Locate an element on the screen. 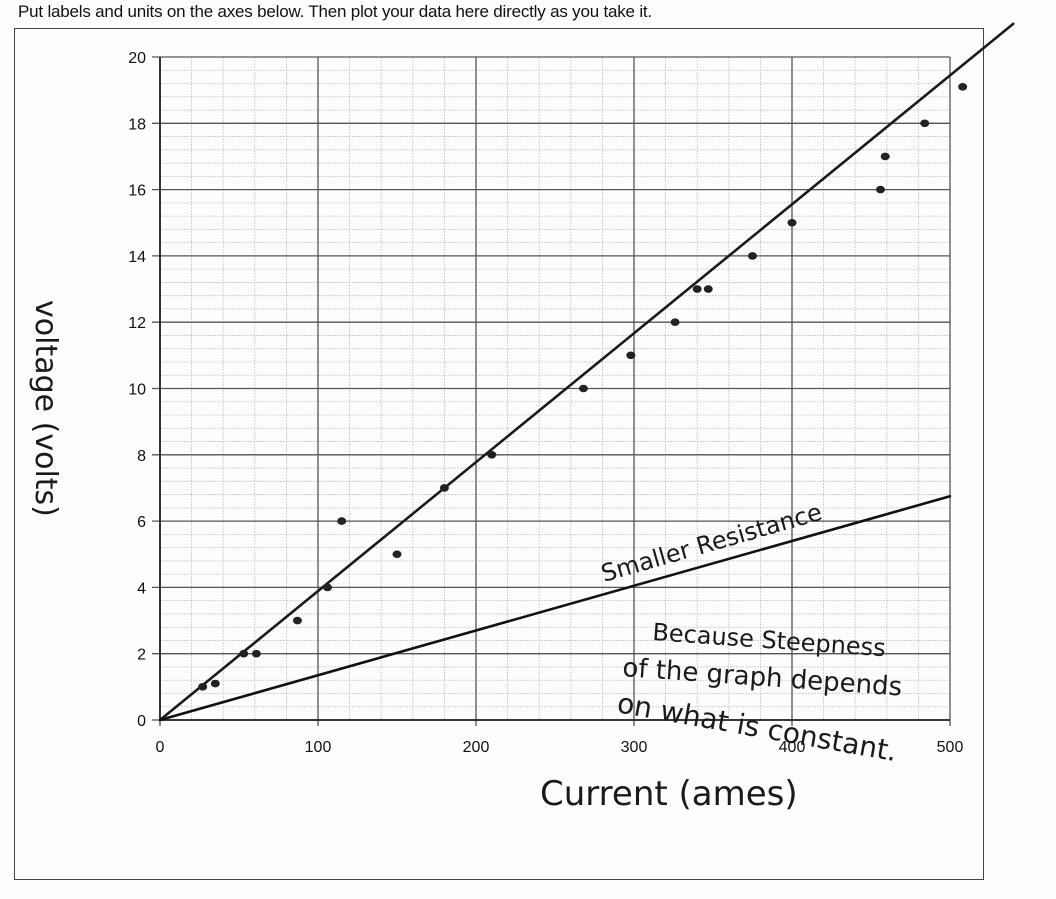 The height and width of the screenshot is (899, 1056). y-tick-label: 14 is located at coordinates (137, 257).